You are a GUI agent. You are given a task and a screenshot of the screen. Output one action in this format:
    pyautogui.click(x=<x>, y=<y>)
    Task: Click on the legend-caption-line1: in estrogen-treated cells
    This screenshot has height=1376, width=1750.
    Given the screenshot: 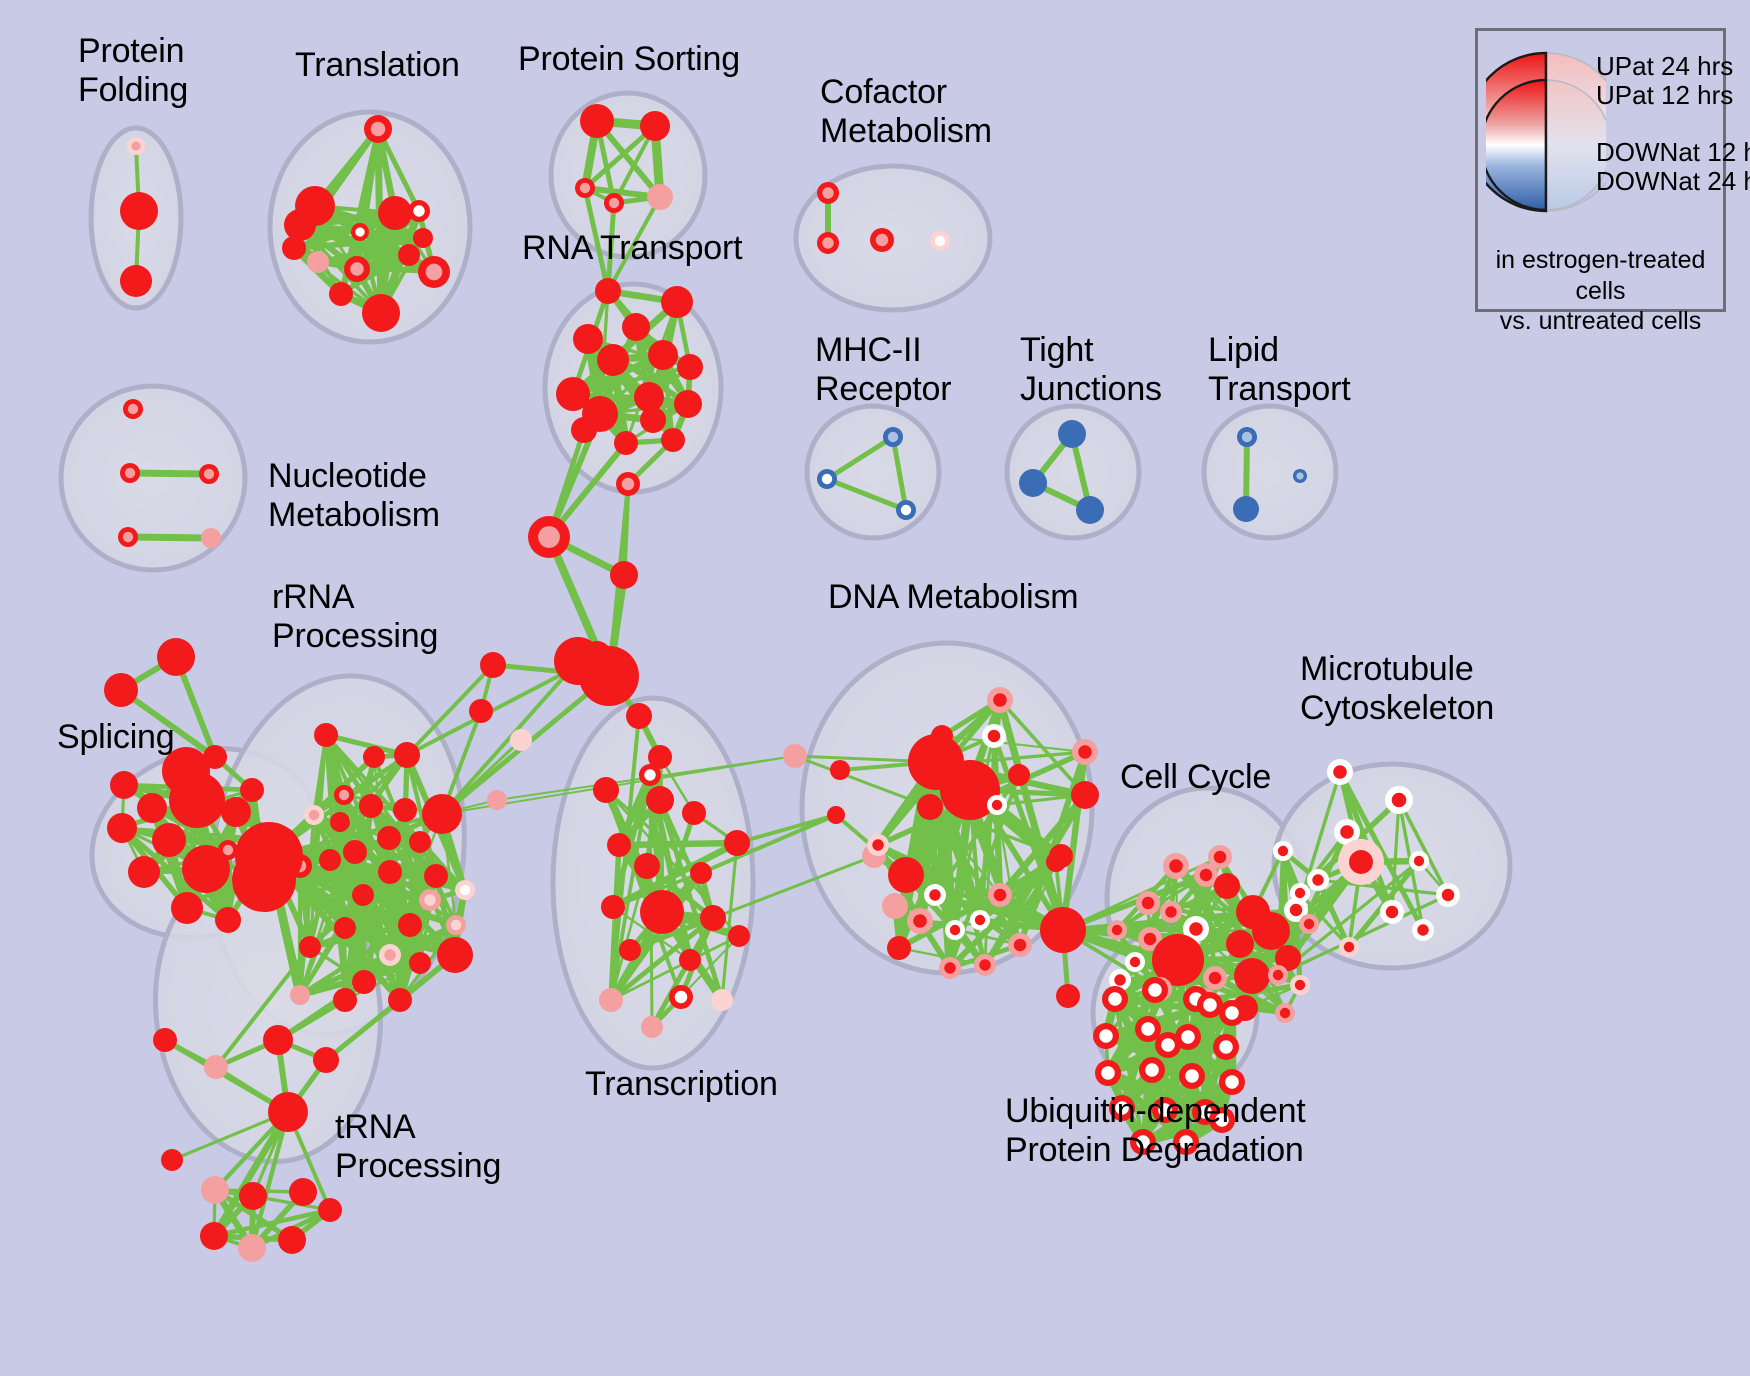 What is the action you would take?
    pyautogui.click(x=1600, y=275)
    